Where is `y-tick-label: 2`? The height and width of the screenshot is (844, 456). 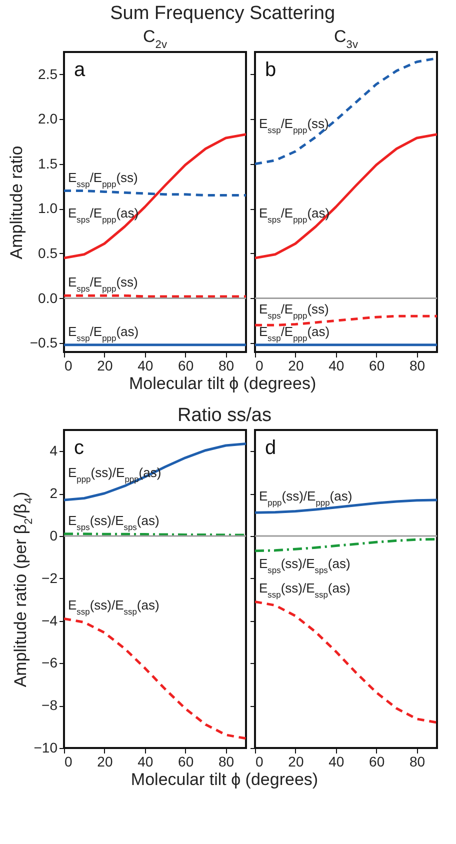 y-tick-label: 2 is located at coordinates (54, 493).